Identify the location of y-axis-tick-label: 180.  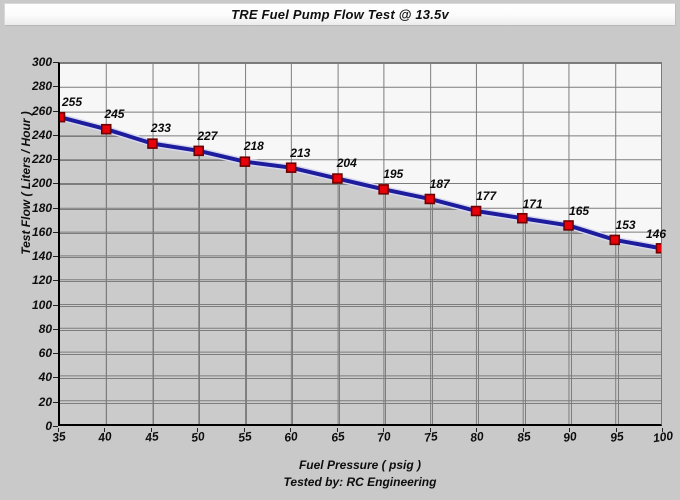
(41, 207).